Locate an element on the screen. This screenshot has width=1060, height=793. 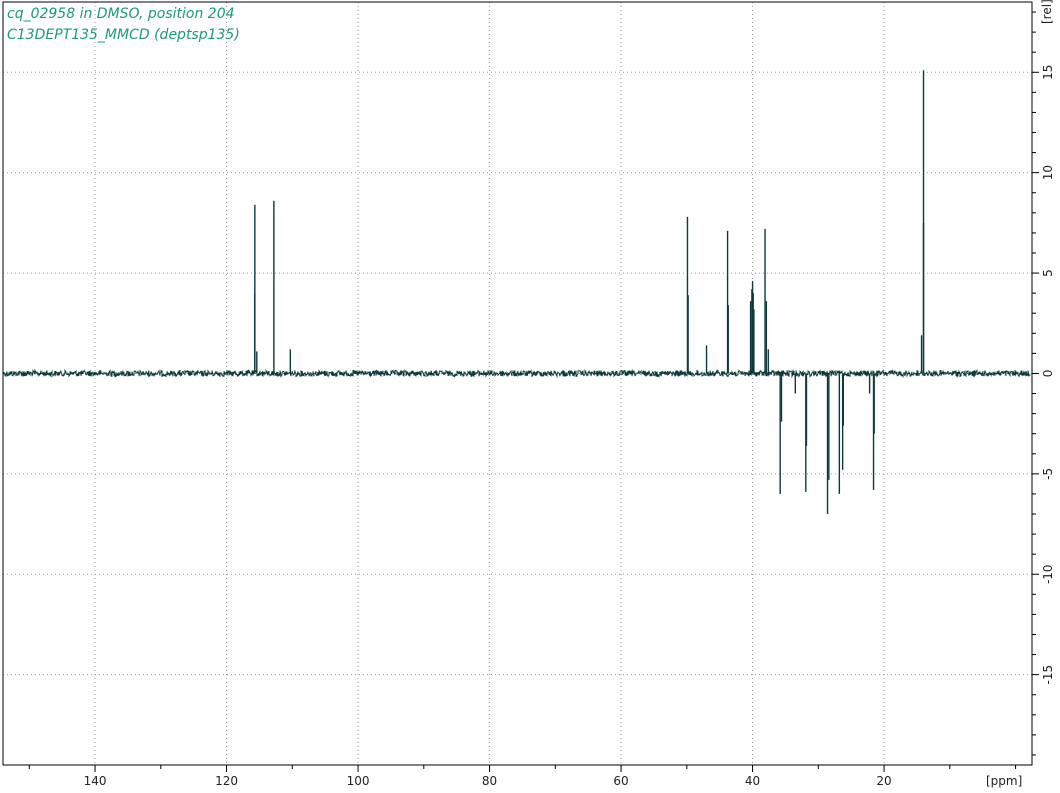
spectrum-title: cq_02958 in DMSO, position 204 is located at coordinates (121, 14).